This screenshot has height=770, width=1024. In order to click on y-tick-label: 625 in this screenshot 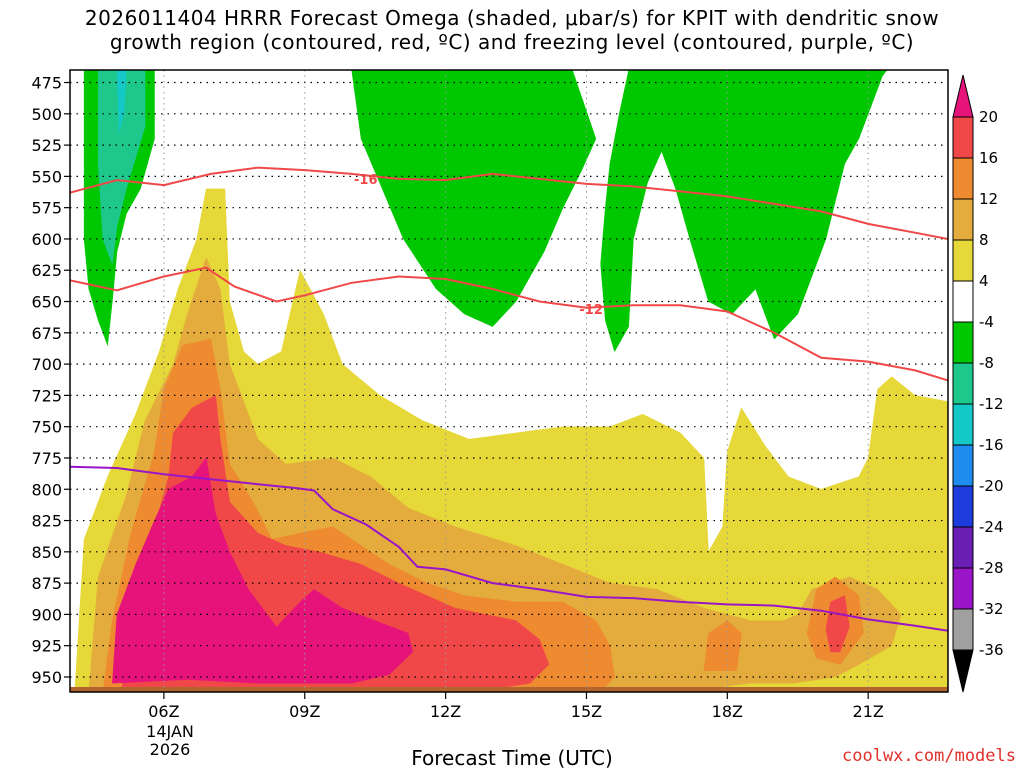, I will do `click(46, 270)`.